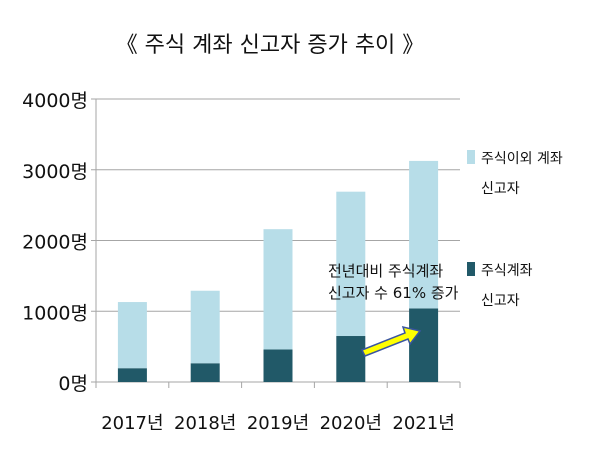 The width and height of the screenshot is (604, 462). I want to click on x-axis-ticks: 2017년 2018년 2019년 2020년 2021년, so click(278, 423).